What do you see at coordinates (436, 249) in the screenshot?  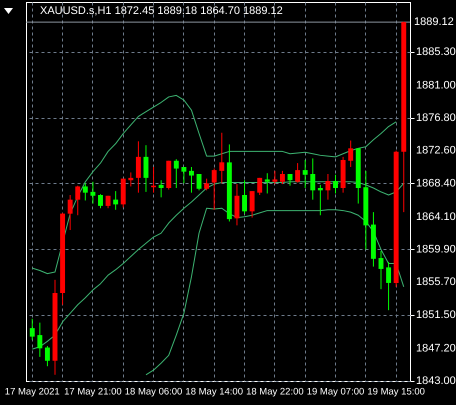 I see `y-tick-label: 1859.90` at bounding box center [436, 249].